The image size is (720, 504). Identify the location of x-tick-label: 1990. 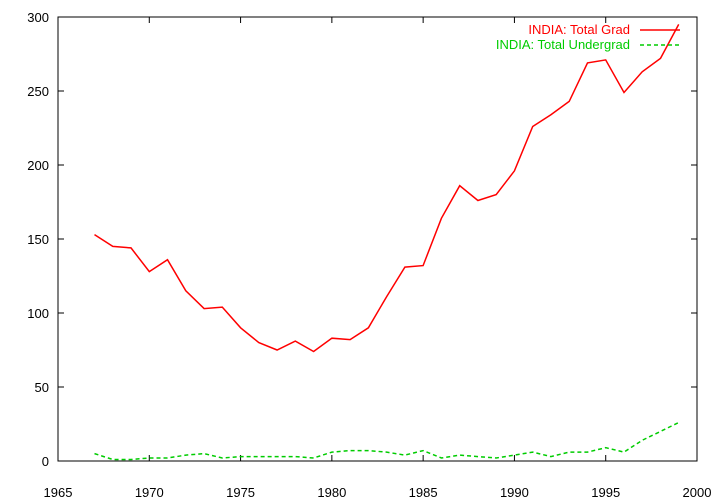
(514, 492).